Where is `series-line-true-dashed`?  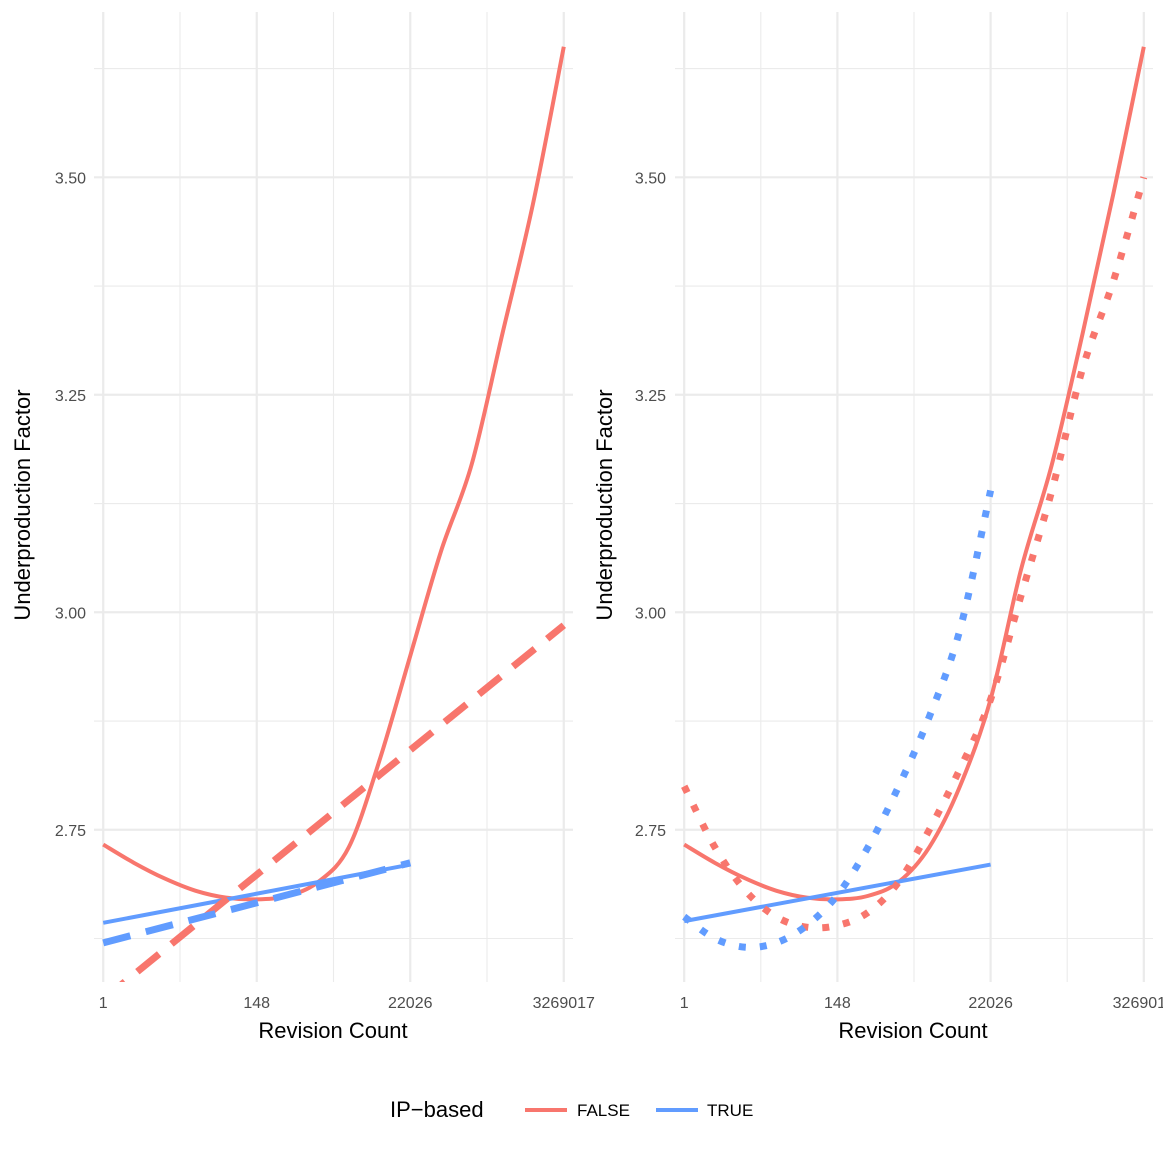 series-line-true-dashed is located at coordinates (257, 903).